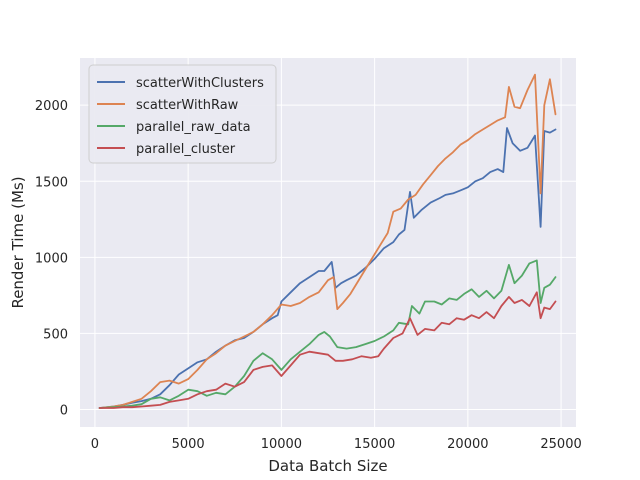 Image resolution: width=640 pixels, height=480 pixels. Describe the element at coordinates (200, 83) in the screenshot. I see `legend-label: scatterWithClusters` at that location.